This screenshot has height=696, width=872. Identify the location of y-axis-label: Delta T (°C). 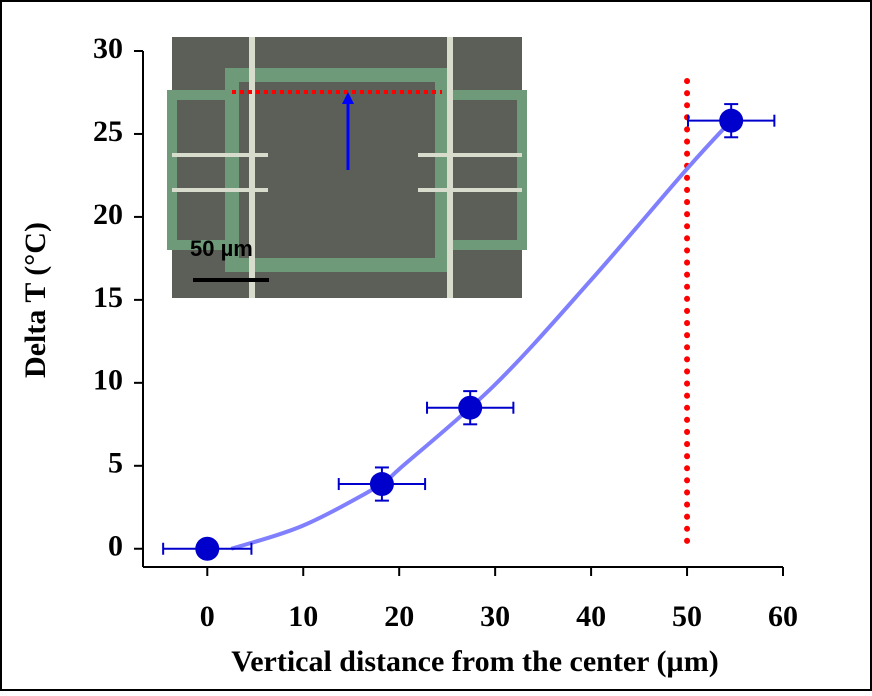
(35, 300).